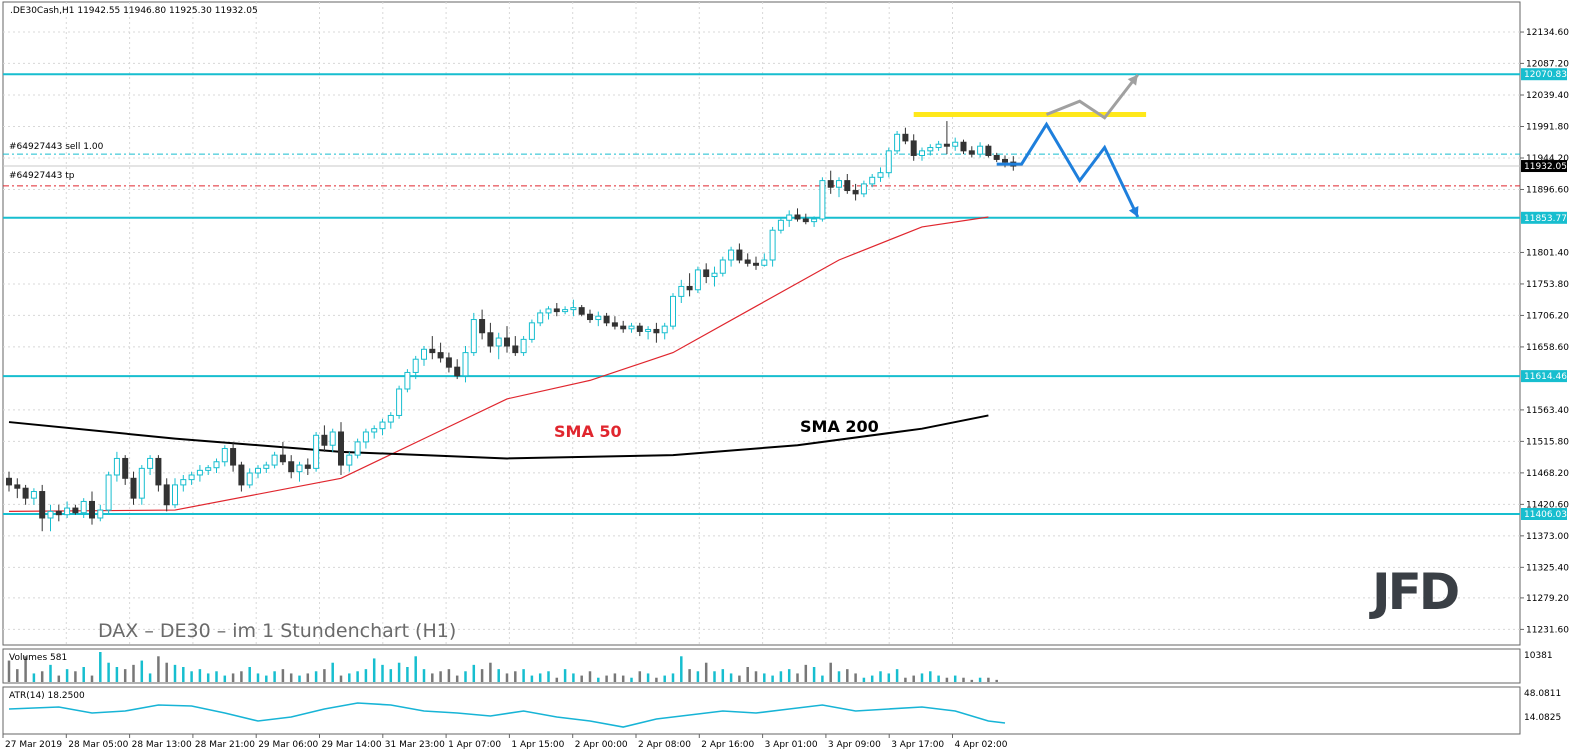 This screenshot has width=1593, height=756. Describe the element at coordinates (1547, 285) in the screenshot. I see `y-tick-label: 11753.80` at that location.